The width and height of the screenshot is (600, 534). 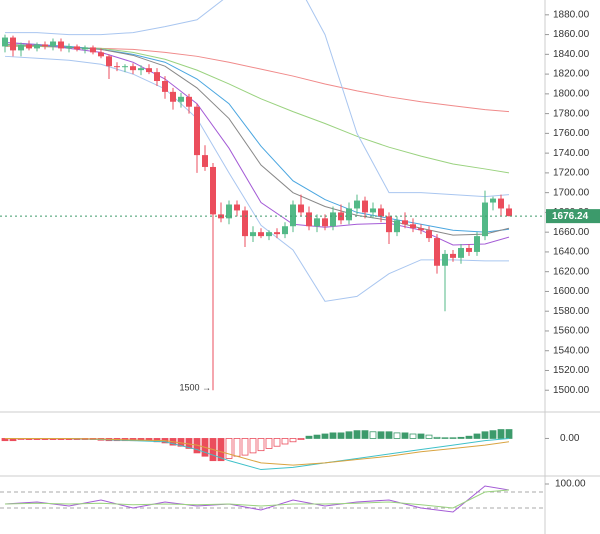 What do you see at coordinates (571, 93) in the screenshot?
I see `y-tick-label: 1800.00` at bounding box center [571, 93].